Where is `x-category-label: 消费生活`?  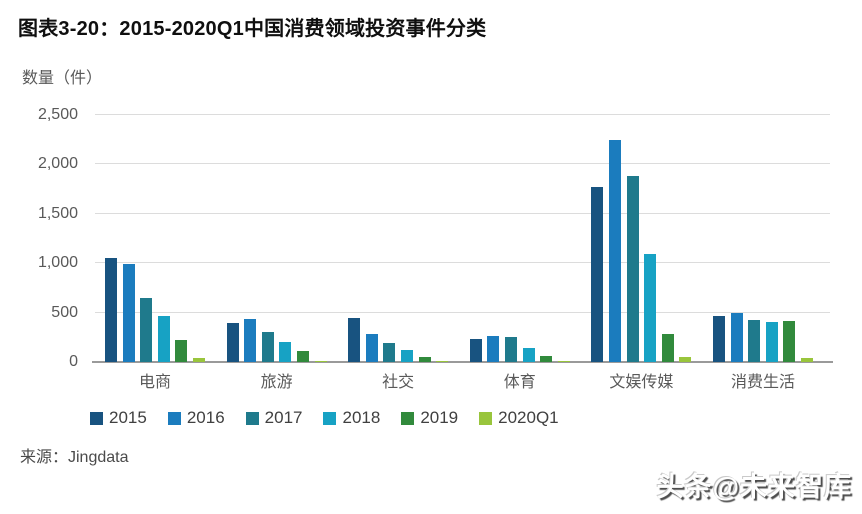 x-category-label: 消费生活 is located at coordinates (762, 382).